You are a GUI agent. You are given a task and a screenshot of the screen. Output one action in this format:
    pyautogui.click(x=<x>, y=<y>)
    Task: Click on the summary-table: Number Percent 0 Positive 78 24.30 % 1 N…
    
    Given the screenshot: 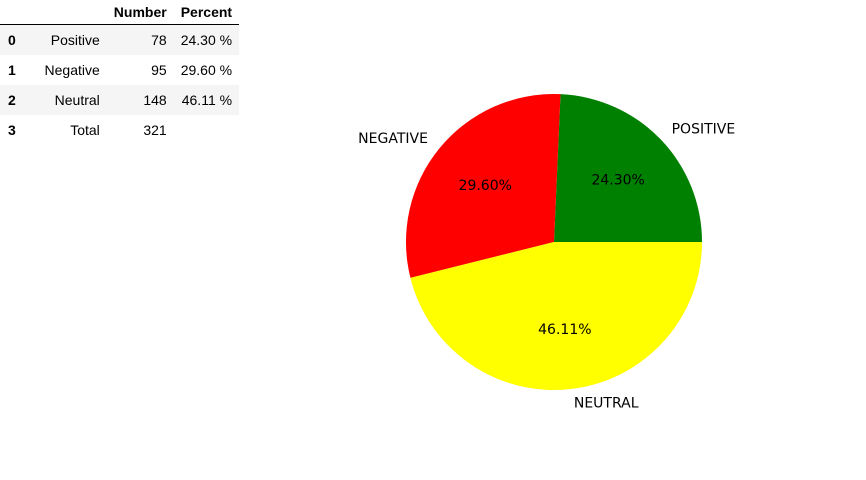 What is the action you would take?
    pyautogui.click(x=120, y=73)
    